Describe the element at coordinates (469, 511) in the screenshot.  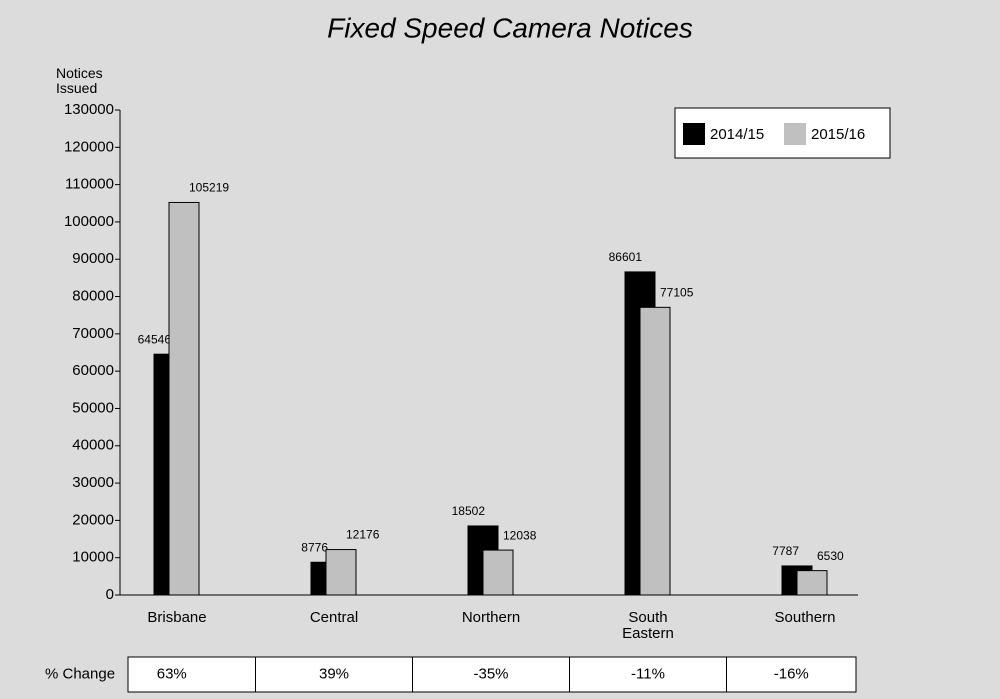
I see `data-label: 18502` at that location.